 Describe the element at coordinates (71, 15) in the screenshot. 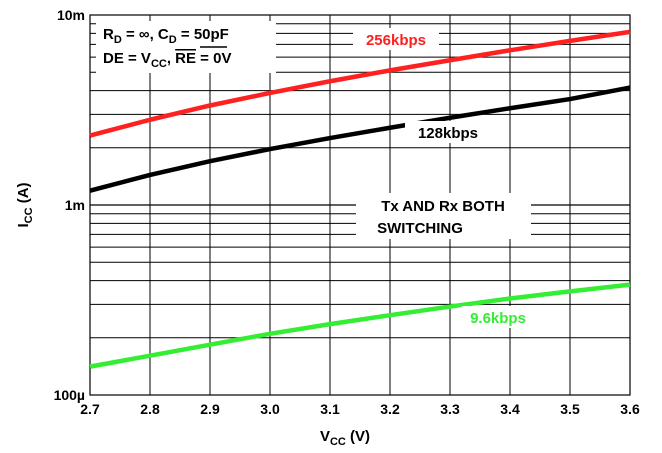

I see `y-tick-label: 10m` at that location.